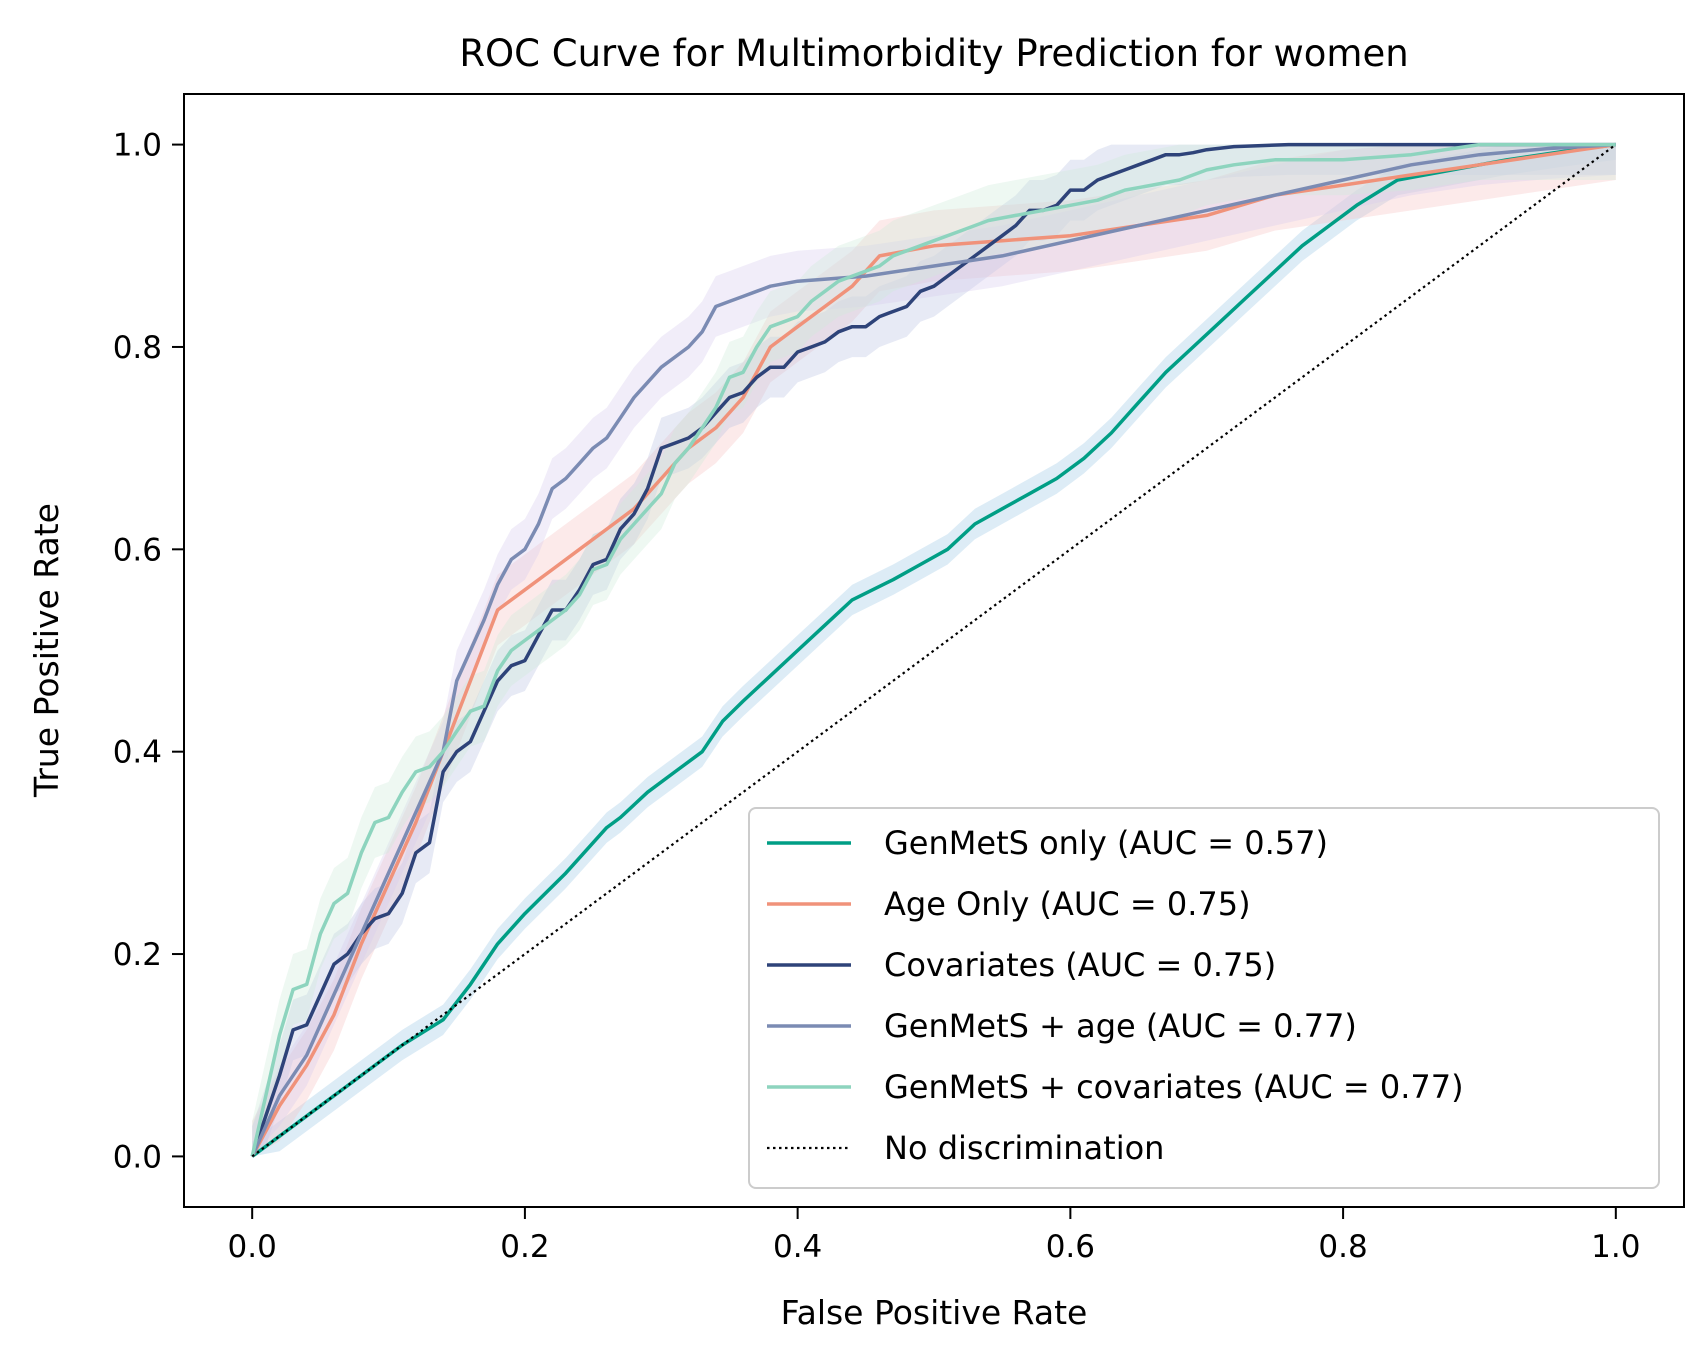  Describe the element at coordinates (1106, 843) in the screenshot. I see `legend-label-genmets-only-auc-0-57: GenMetS only (AUC = 0.57)` at that location.